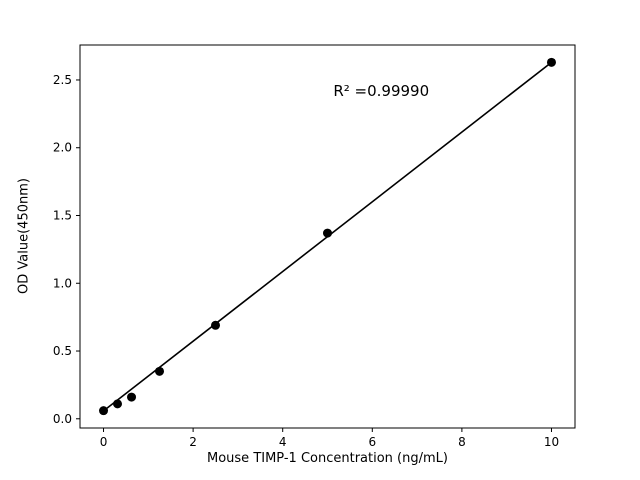 This screenshot has width=640, height=480. I want to click on x-tick-label: 10, so click(551, 442).